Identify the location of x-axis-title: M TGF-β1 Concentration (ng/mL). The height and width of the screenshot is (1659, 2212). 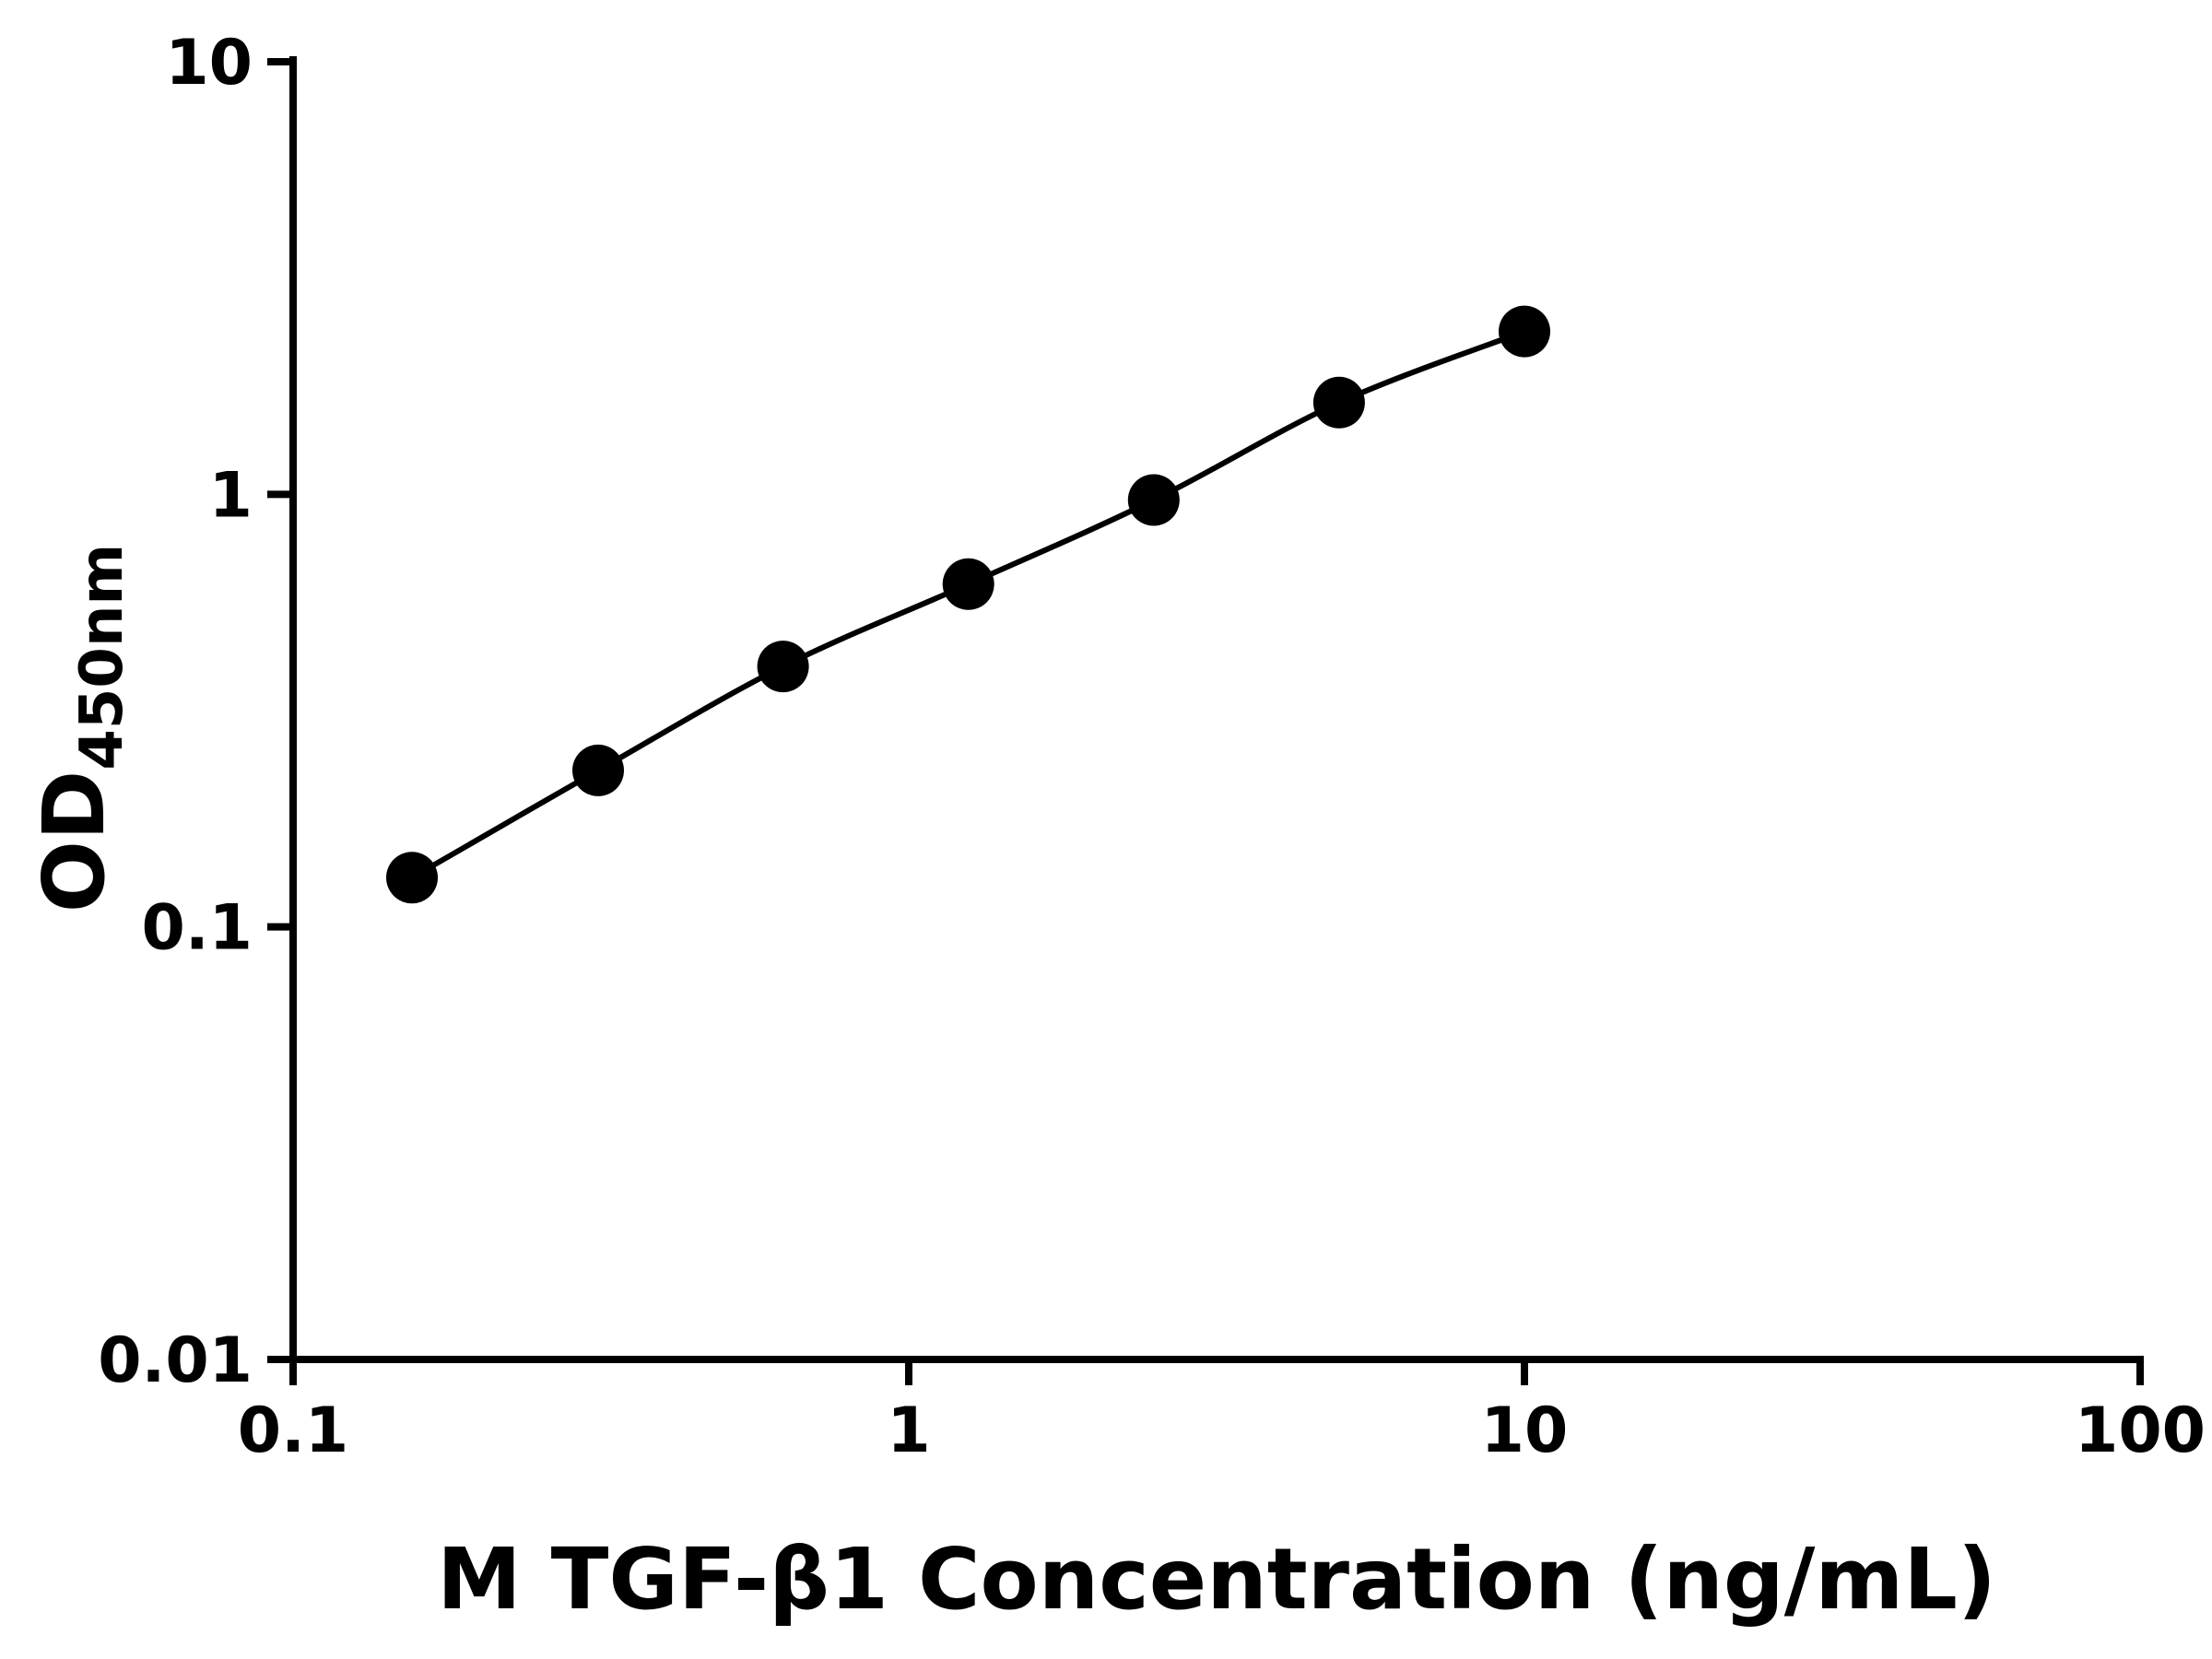
(1216, 1579).